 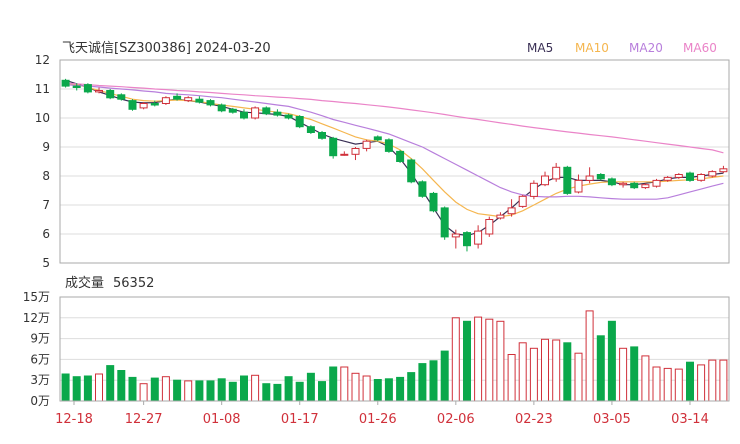 What do you see at coordinates (166, 48) in the screenshot?
I see `chart-title: 飞天诚信[SZ300386] 2024-03-20` at bounding box center [166, 48].